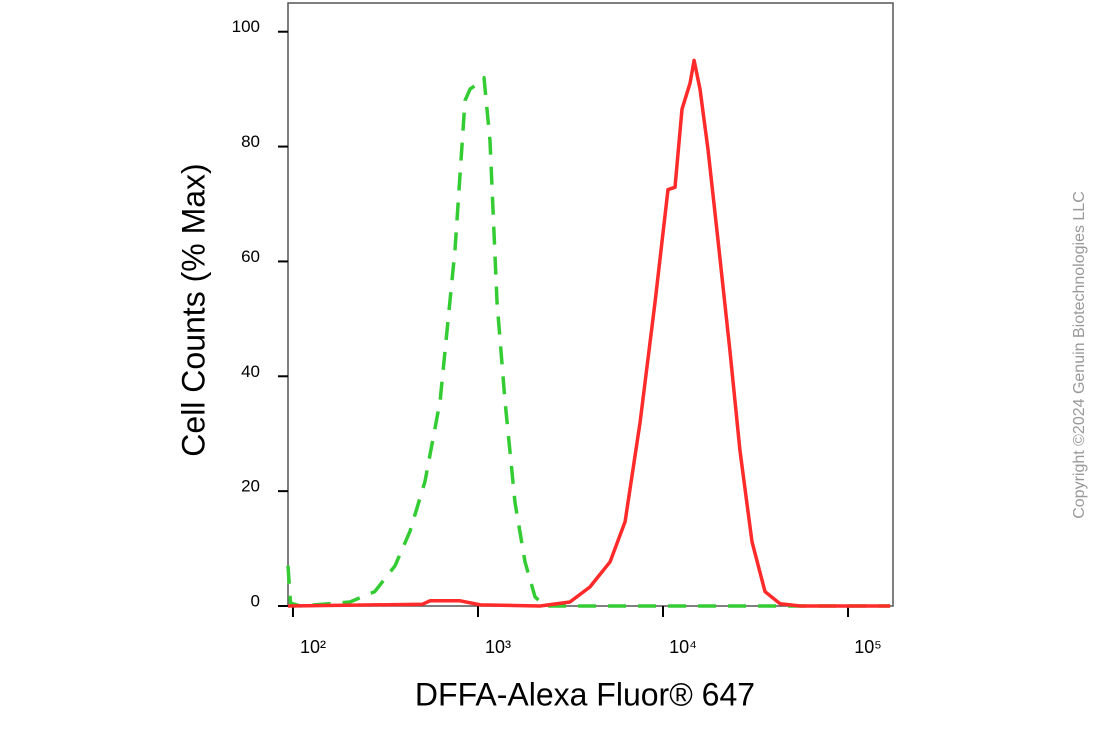 The height and width of the screenshot is (730, 1115). Describe the element at coordinates (255, 600) in the screenshot. I see `y-tick-label: 0` at that location.